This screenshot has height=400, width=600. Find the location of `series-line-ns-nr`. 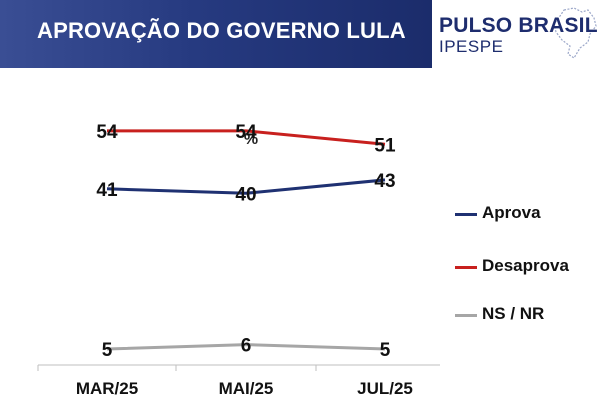

series-line-ns-nr is located at coordinates (246, 347).